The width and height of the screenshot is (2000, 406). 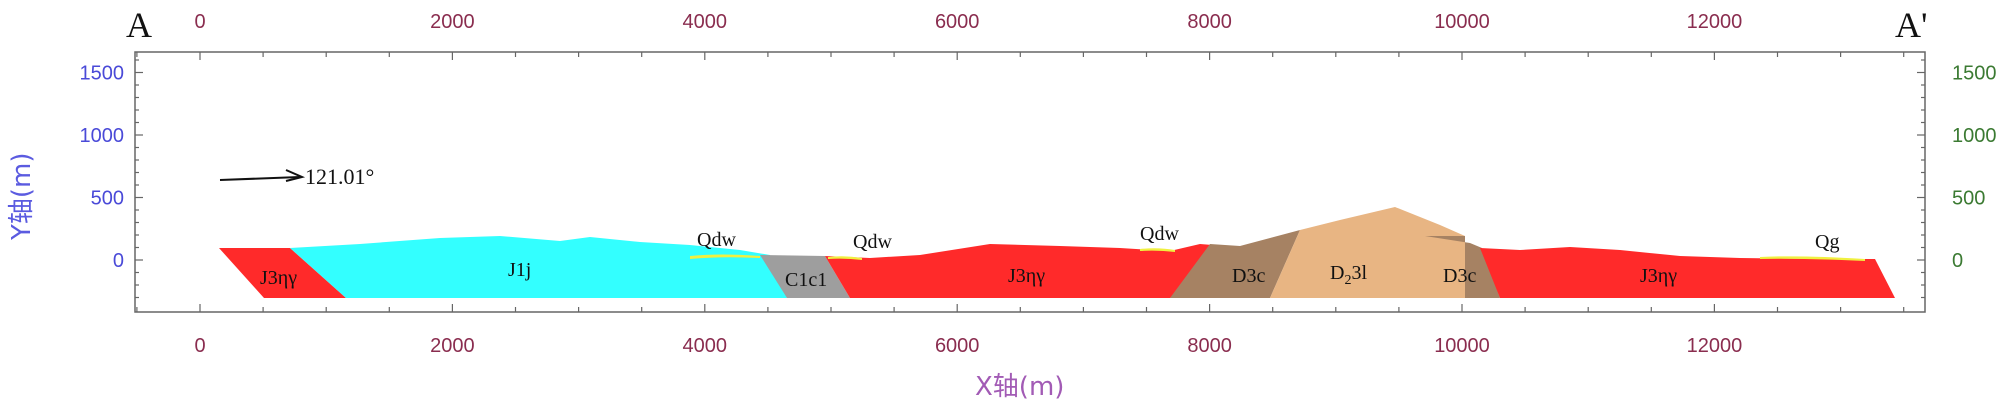 What do you see at coordinates (111, 179) in the screenshot?
I see `left-axis: 0 500 1000 1500` at bounding box center [111, 179].